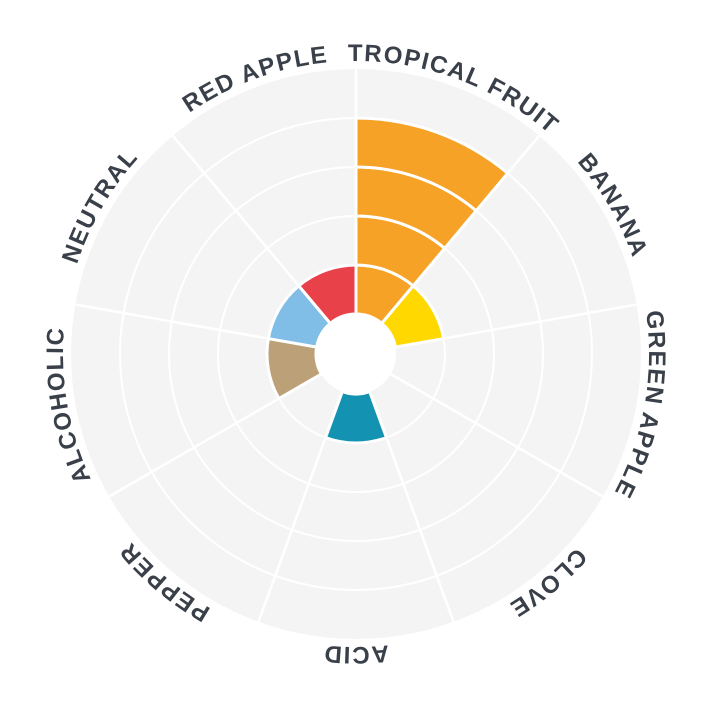 This screenshot has width=710, height=710. Describe the element at coordinates (432, 220) in the screenshot. I see `wedge-tropical-fruit` at that location.